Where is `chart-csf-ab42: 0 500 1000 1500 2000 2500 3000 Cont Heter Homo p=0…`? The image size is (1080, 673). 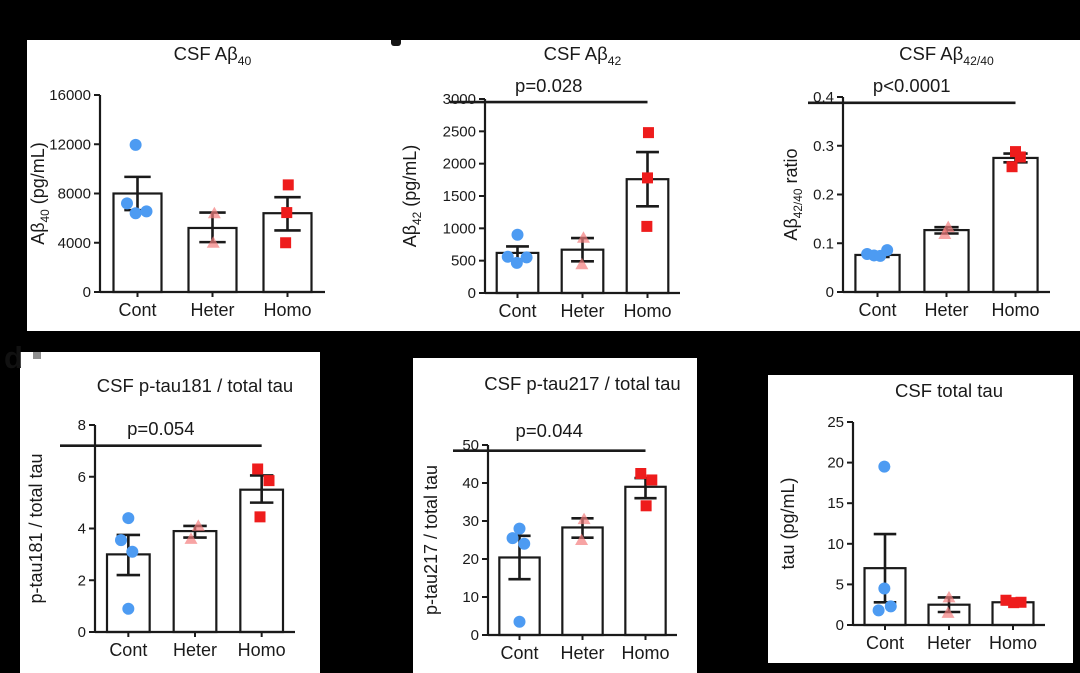
chart-csf-ab42: 0 500 1000 1500 2000 2500 3000 Cont Heter Homo p=0… is located at coordinates (540, 182).